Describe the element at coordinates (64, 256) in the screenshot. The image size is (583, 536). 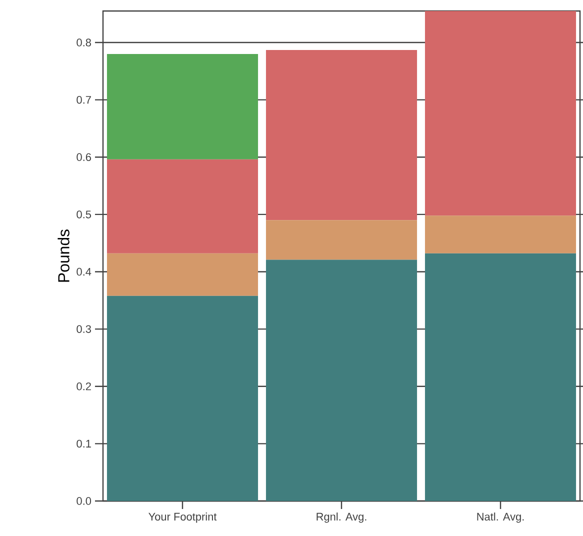
I see `y-axis-title: Pounds` at that location.